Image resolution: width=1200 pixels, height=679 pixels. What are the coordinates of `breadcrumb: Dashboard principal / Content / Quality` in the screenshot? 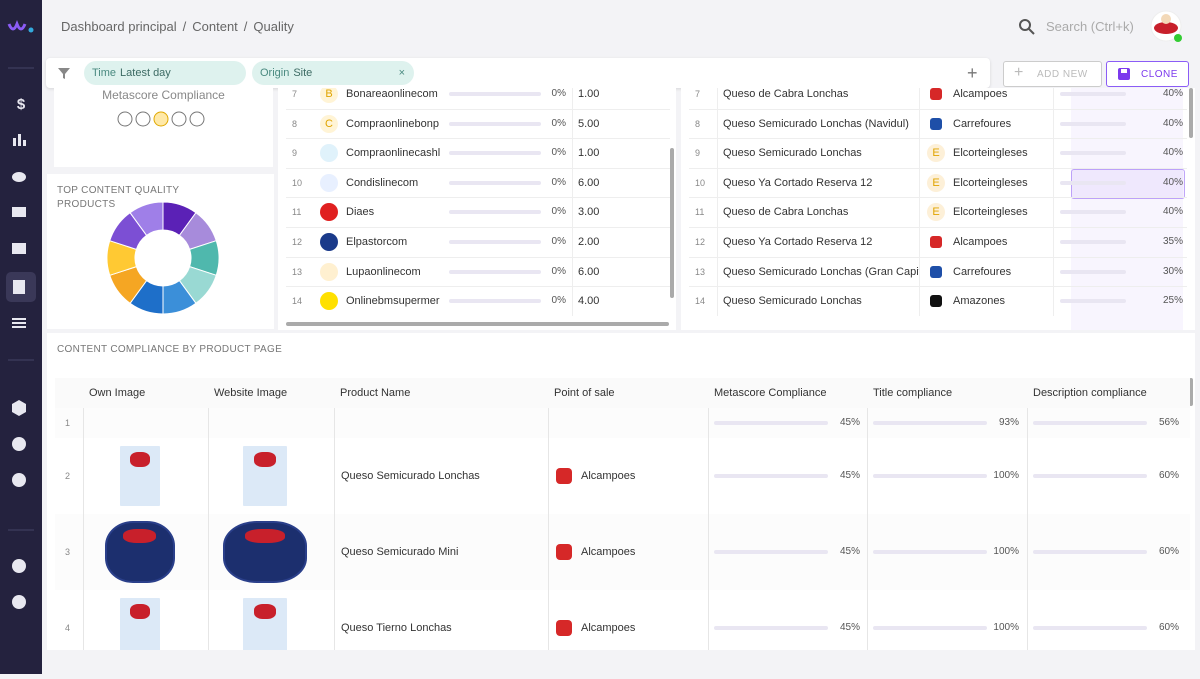 It's located at (177, 27).